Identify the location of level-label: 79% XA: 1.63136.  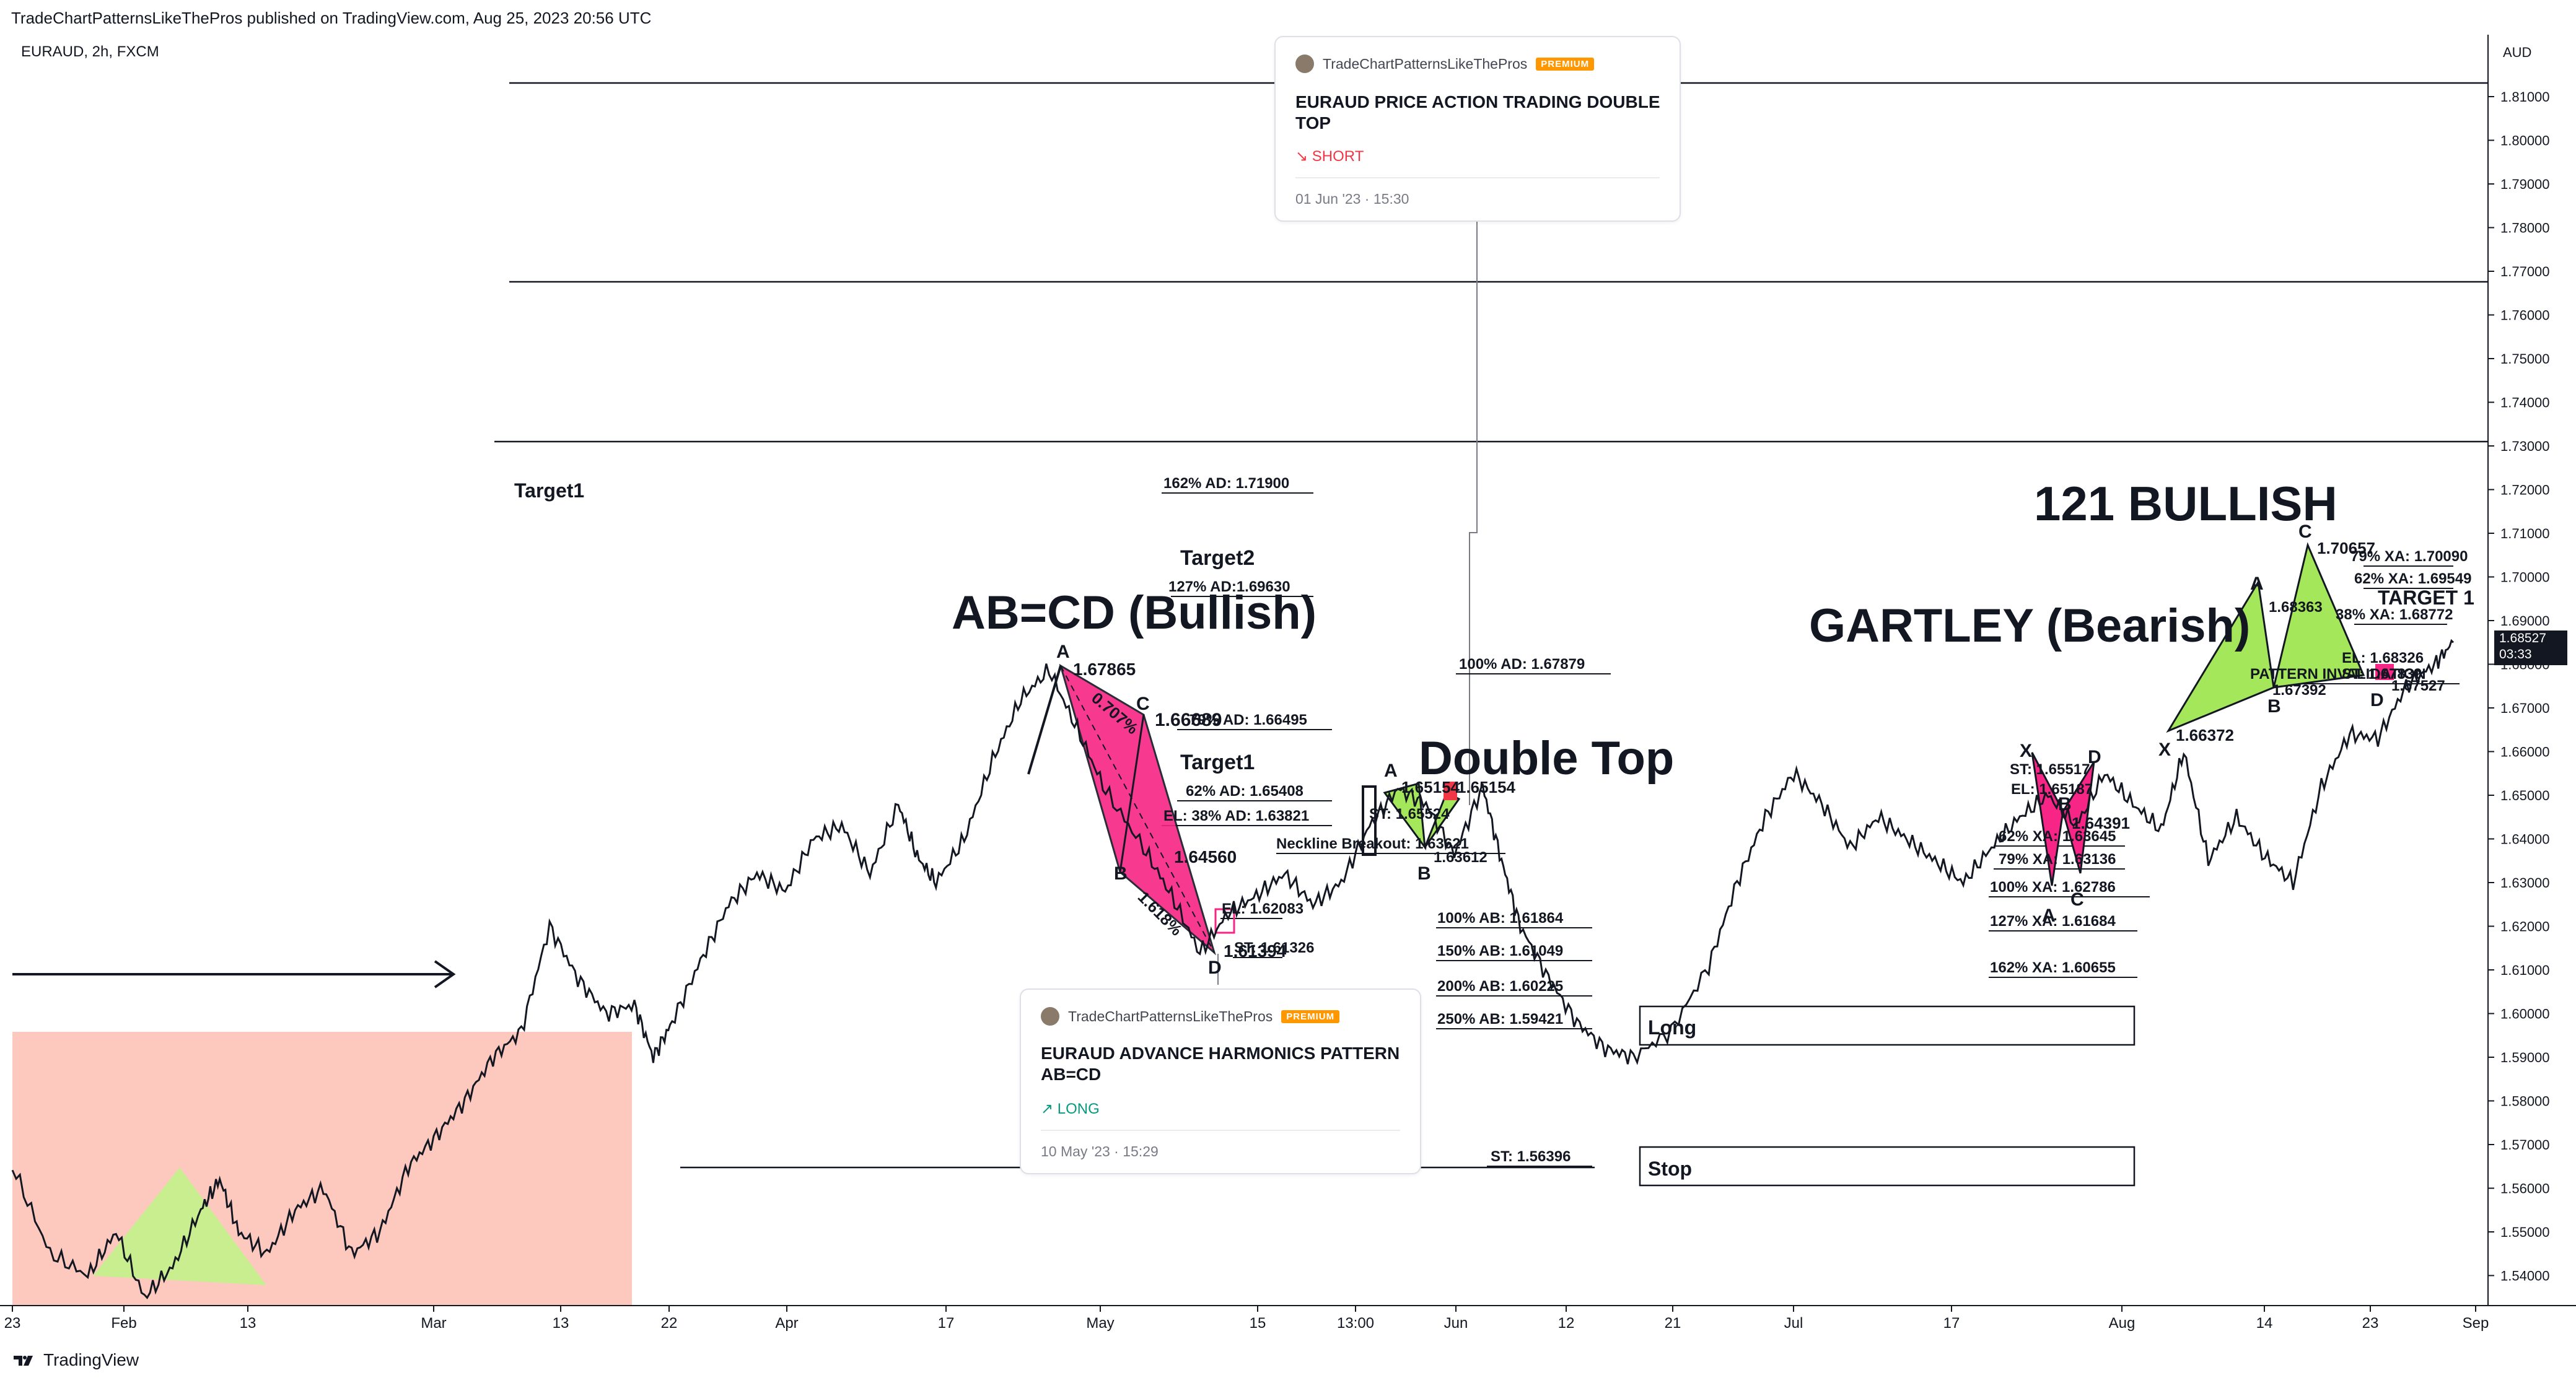
(2057, 860).